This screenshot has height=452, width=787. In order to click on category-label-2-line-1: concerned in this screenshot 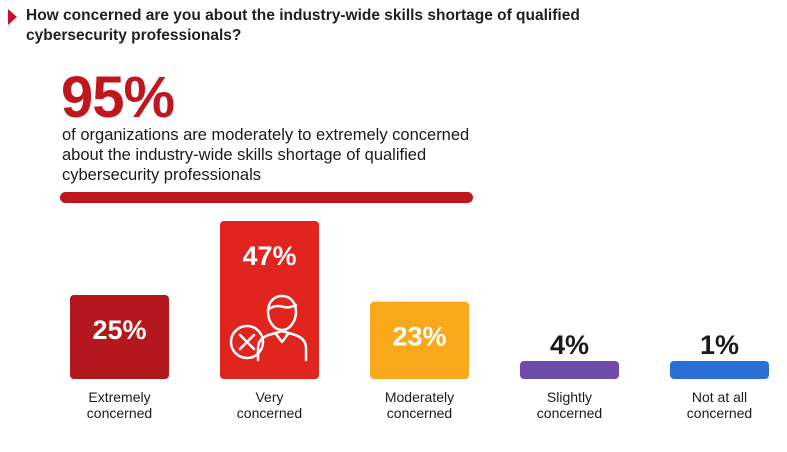, I will do `click(419, 413)`.